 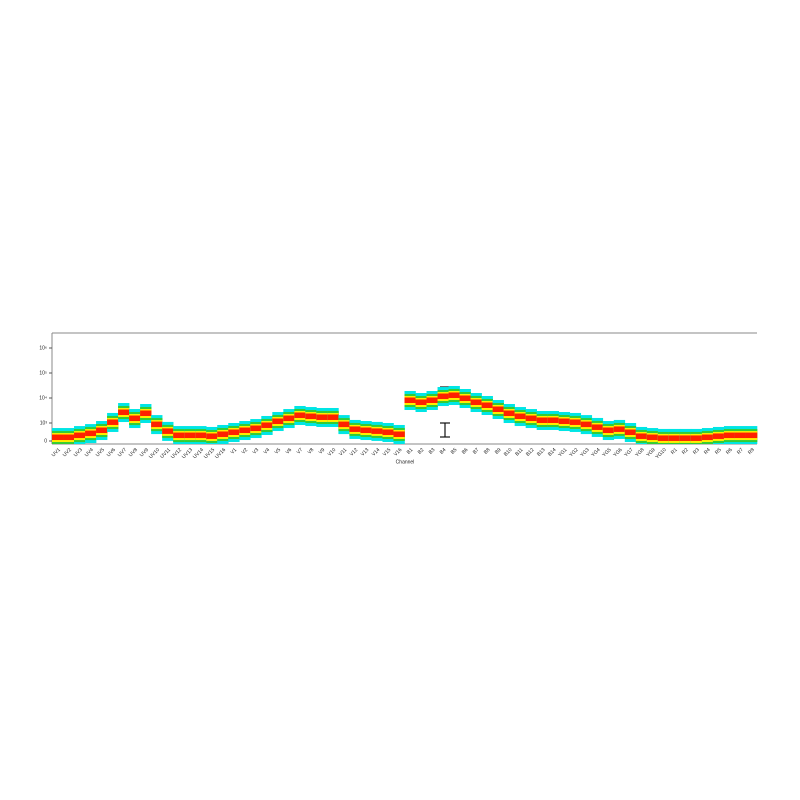 What do you see at coordinates (267, 451) in the screenshot?
I see `x-tick-label: V4` at bounding box center [267, 451].